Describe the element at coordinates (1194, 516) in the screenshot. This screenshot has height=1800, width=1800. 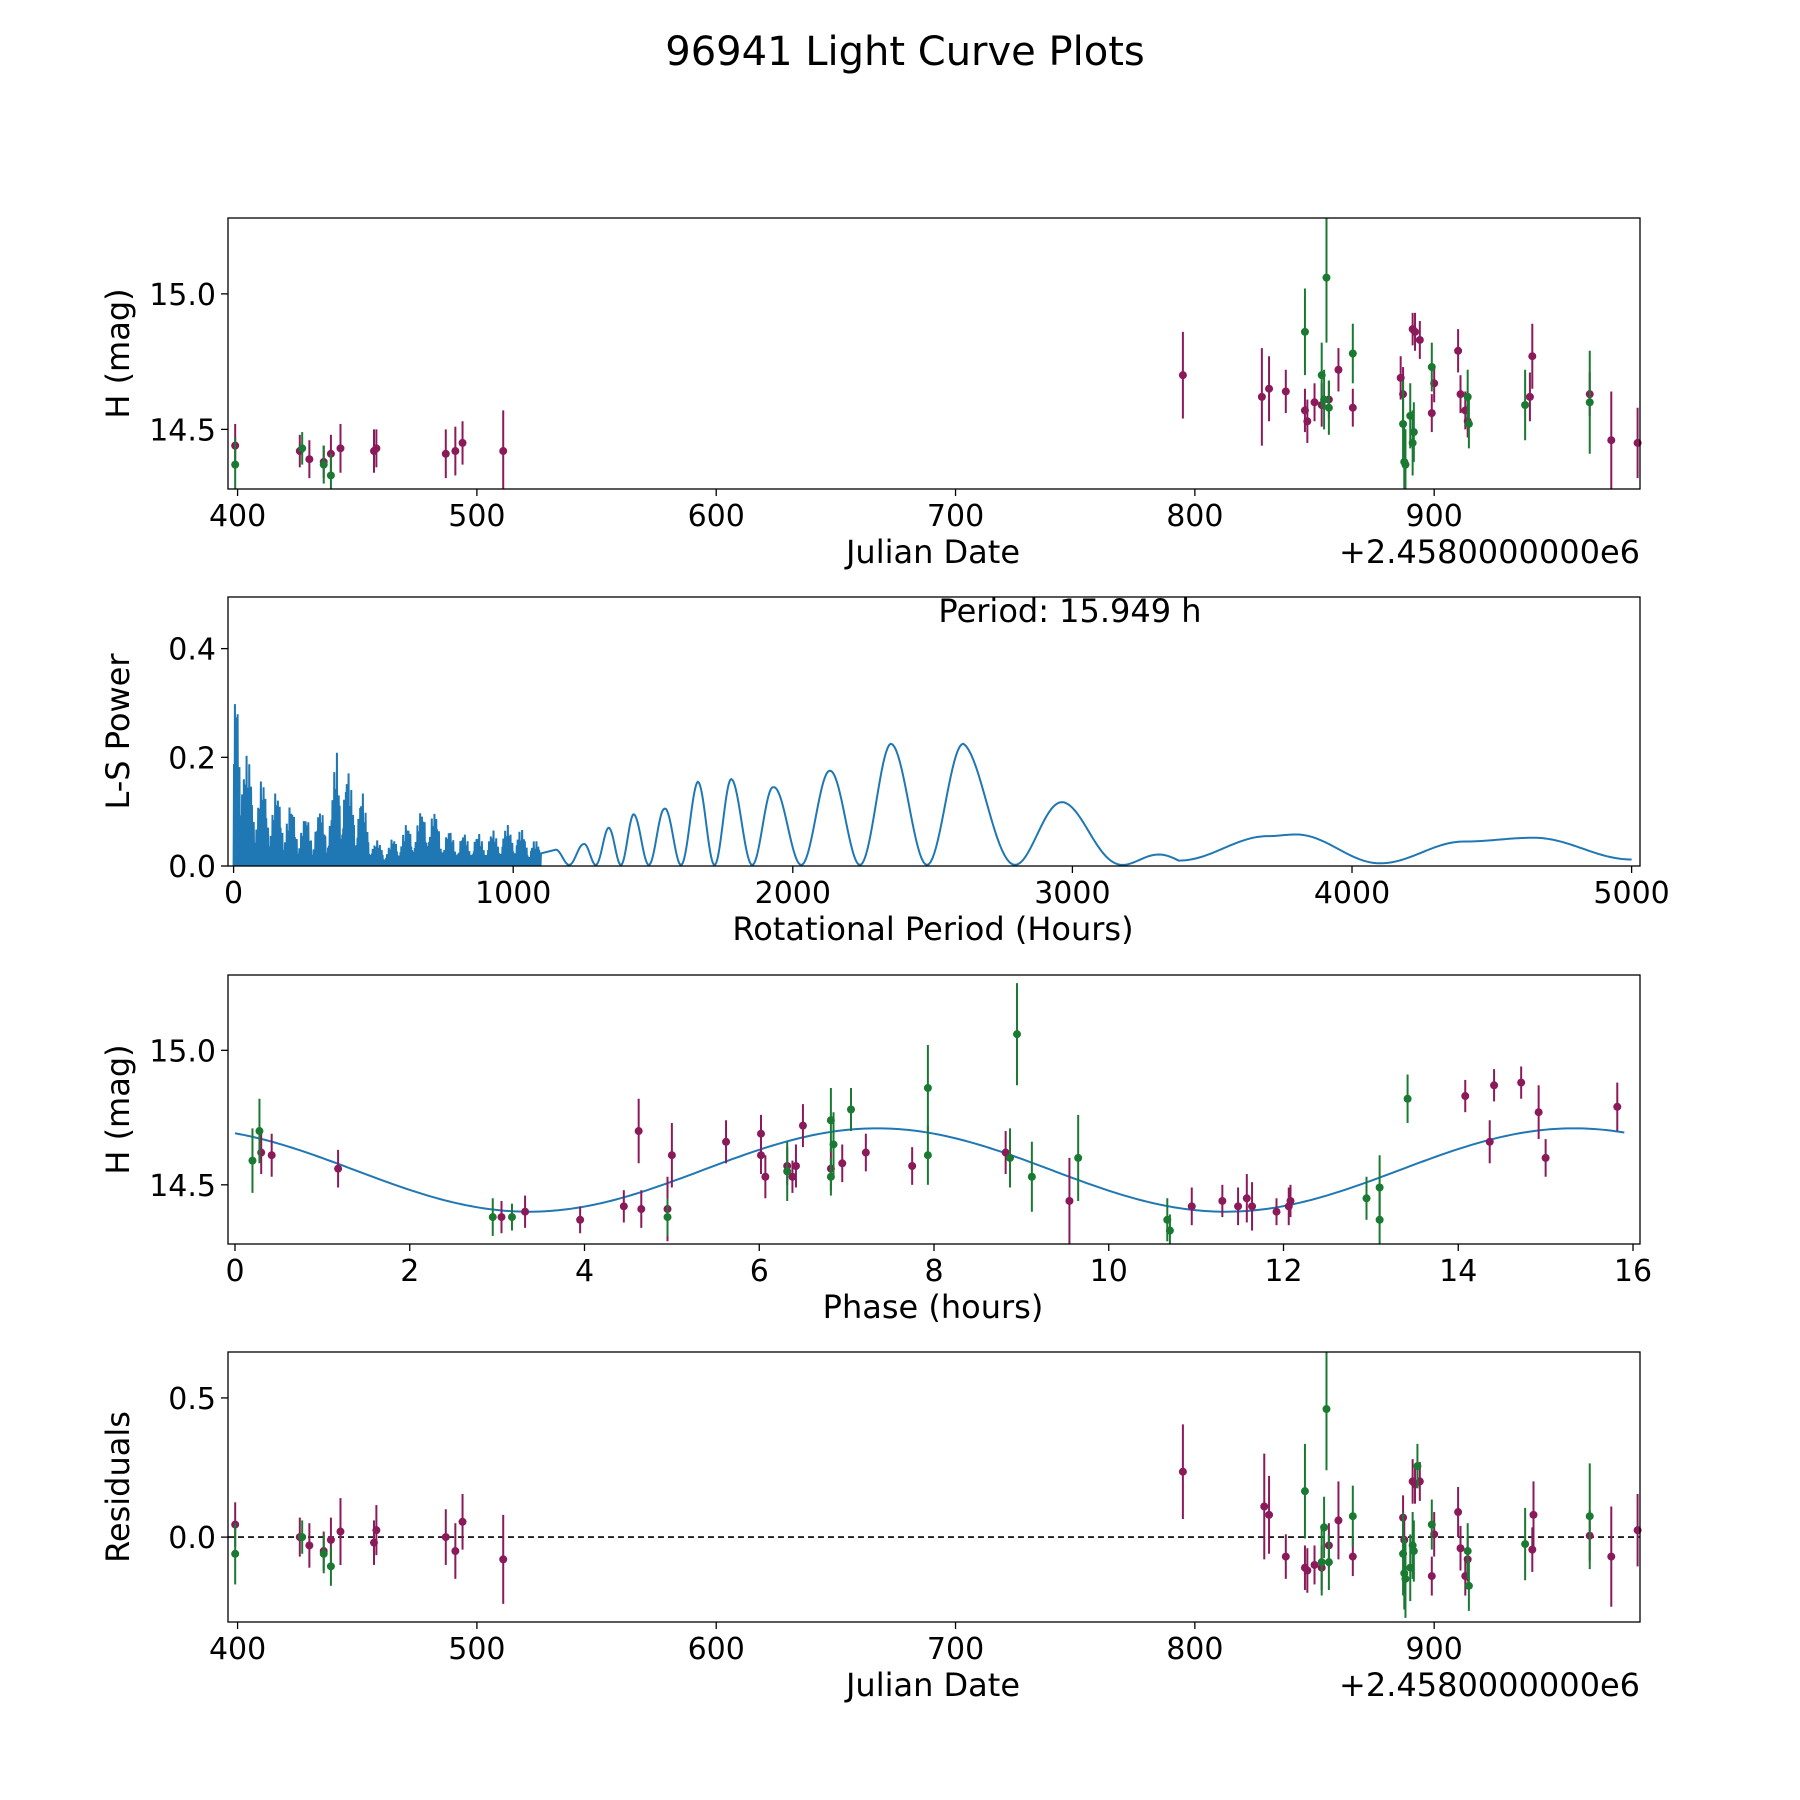
I see `x-tick-label: 800` at that location.